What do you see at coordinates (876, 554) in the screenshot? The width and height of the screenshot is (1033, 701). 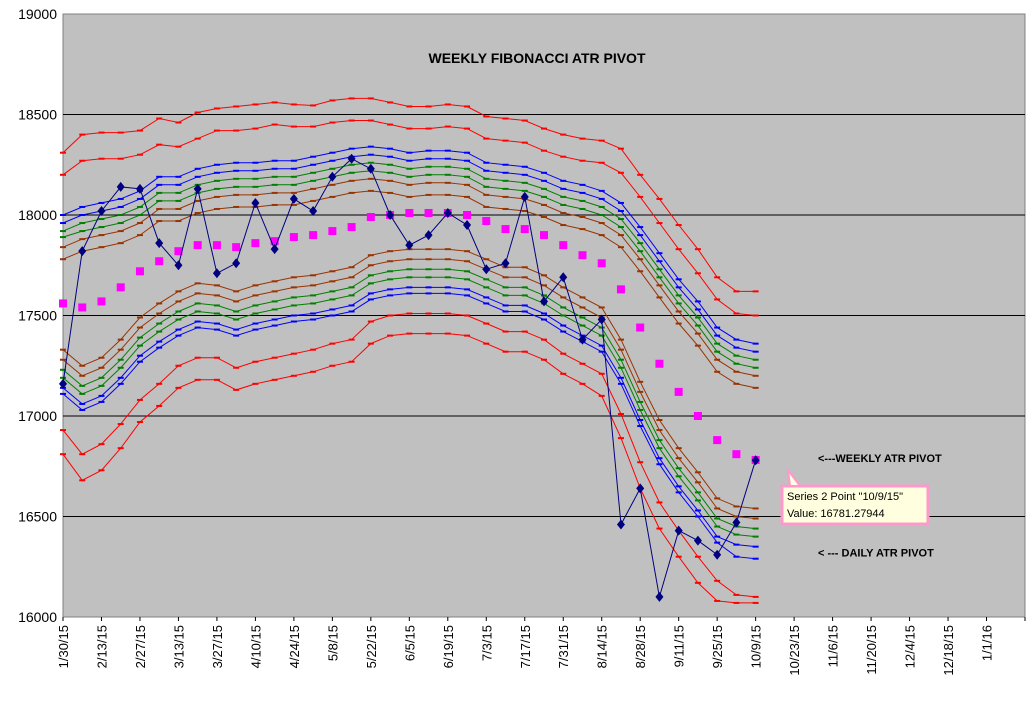 I see `annotation-label: < --- DAILY ATR PIVOT` at bounding box center [876, 554].